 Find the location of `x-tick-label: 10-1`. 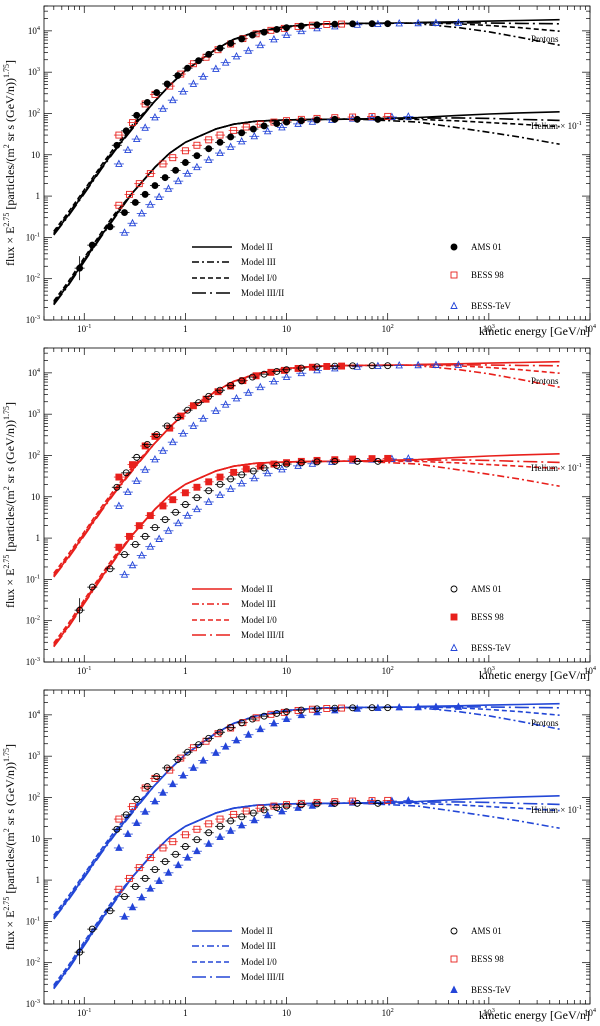

x-tick-label: 10-1 is located at coordinates (84, 1012).